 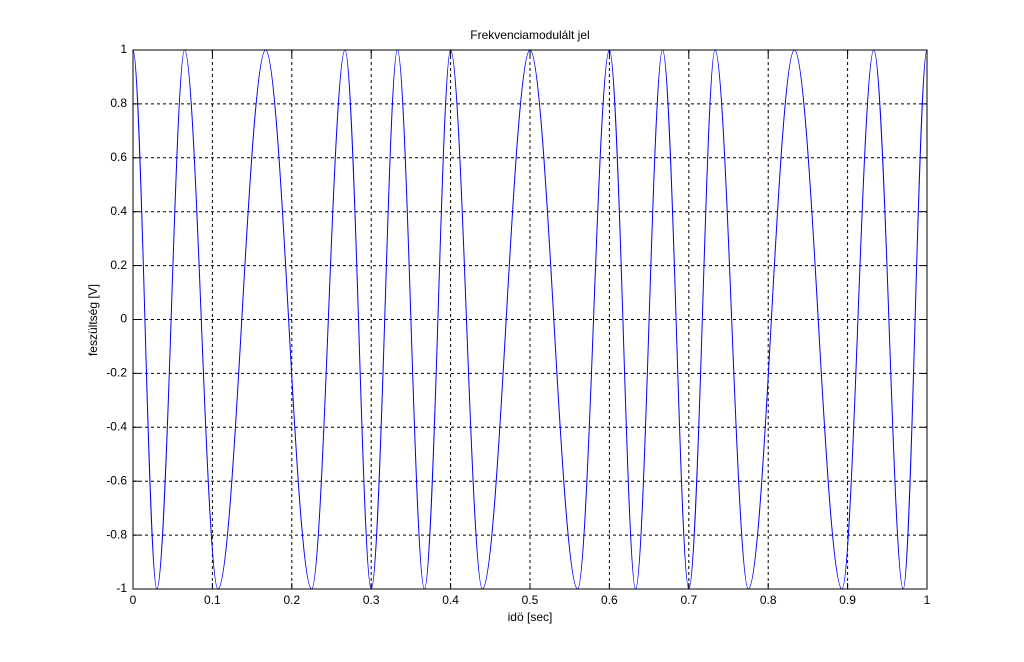 I want to click on y-tick-label: 0, so click(x=123, y=319).